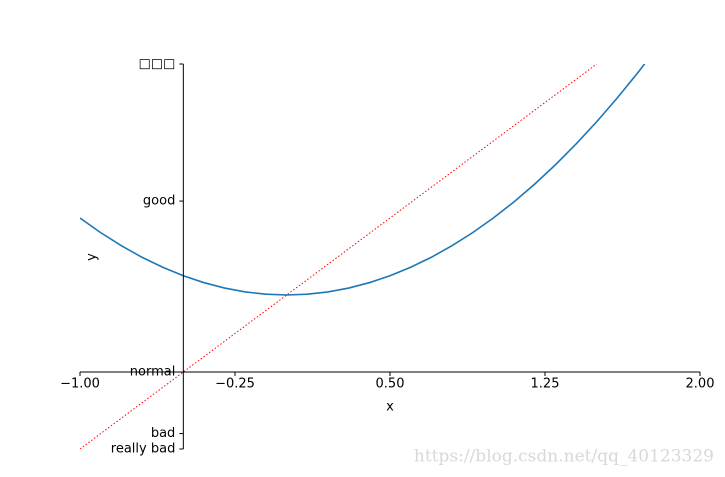 The image size is (725, 477). Describe the element at coordinates (390, 407) in the screenshot. I see `x-axis-label: x` at that location.